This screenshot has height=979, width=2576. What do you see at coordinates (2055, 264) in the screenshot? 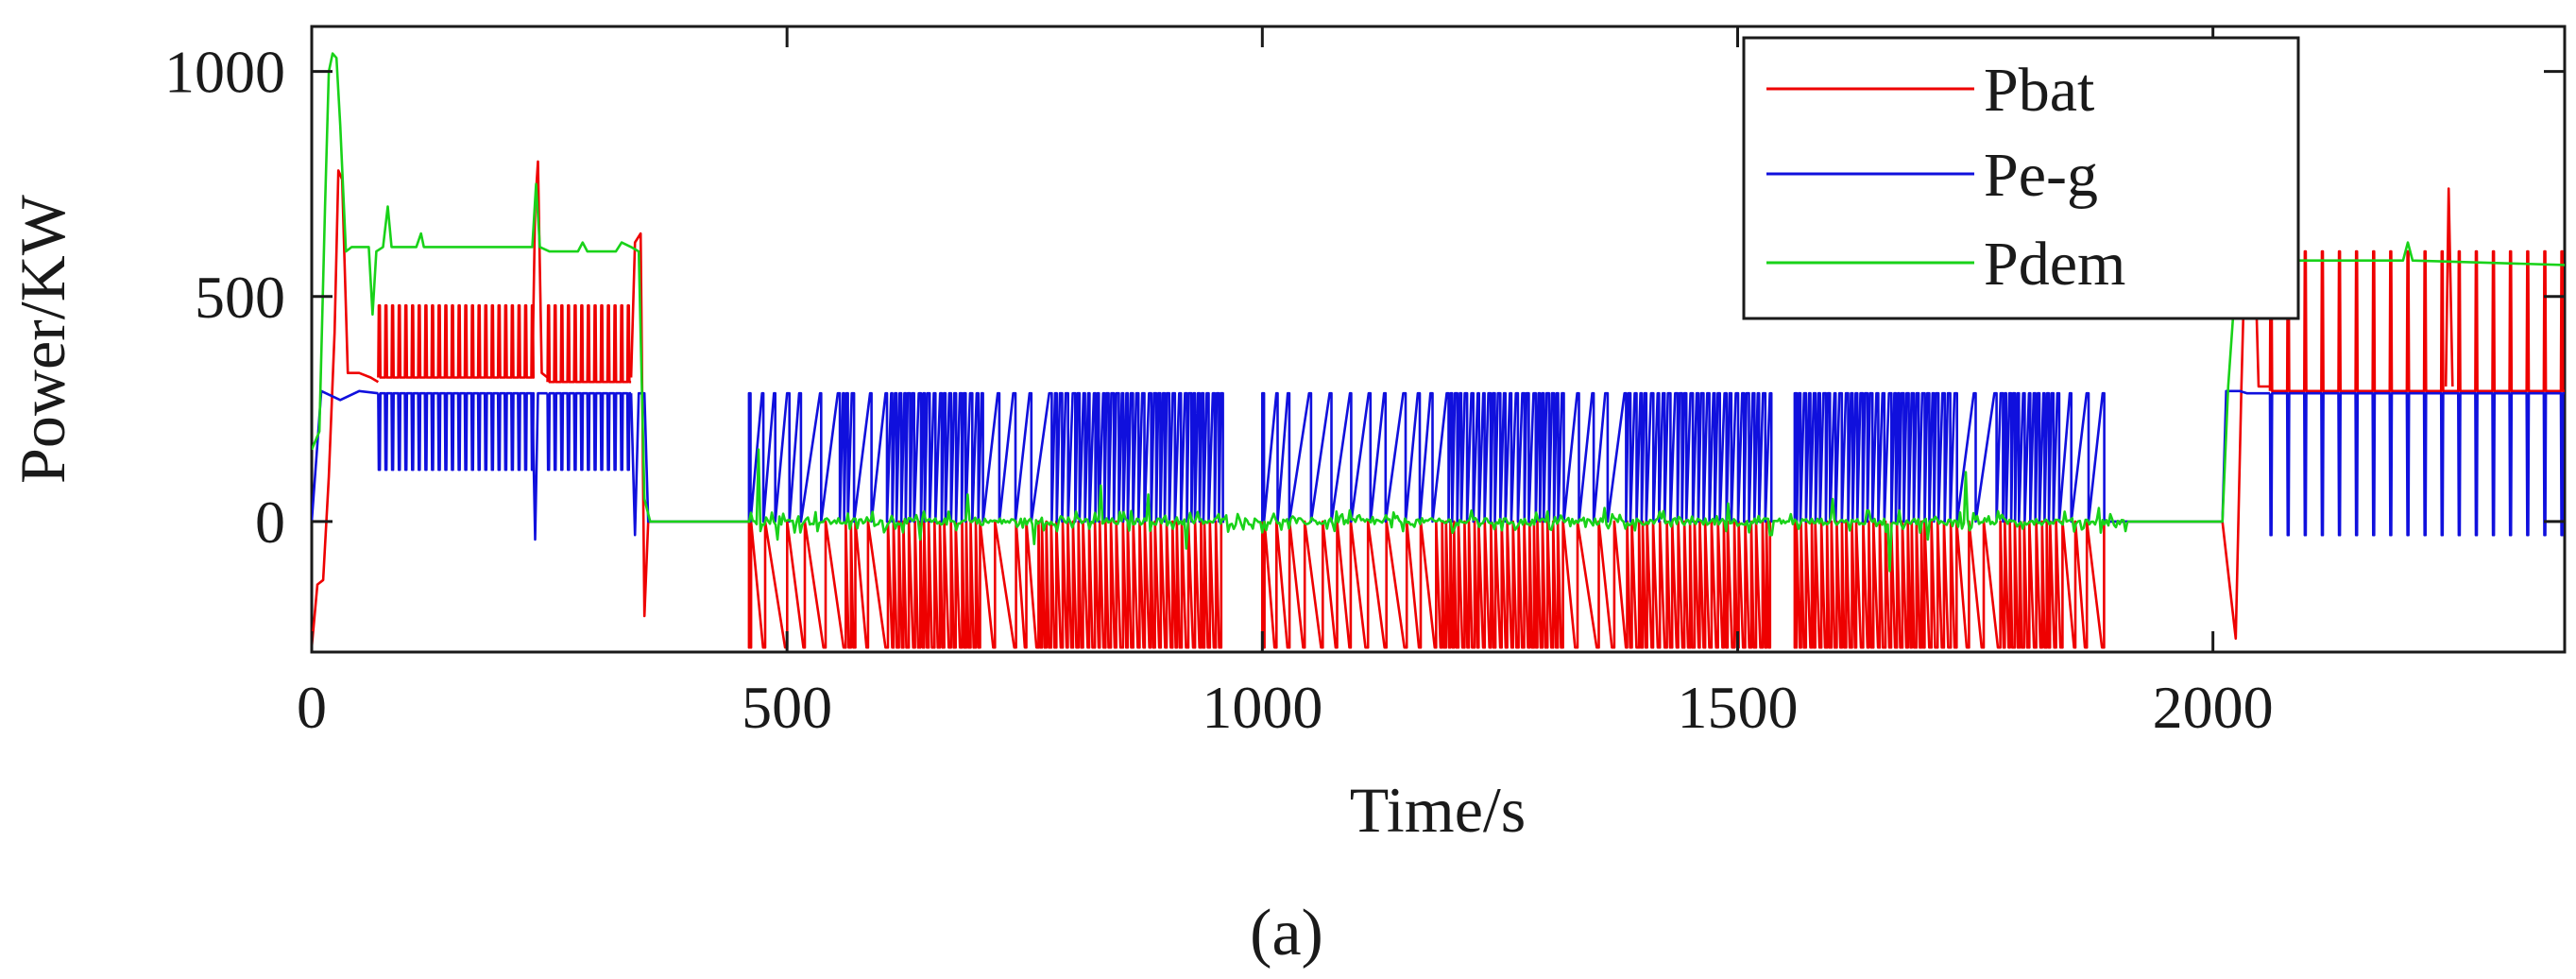
I see `legend-label-pdem: Pdem` at bounding box center [2055, 264].